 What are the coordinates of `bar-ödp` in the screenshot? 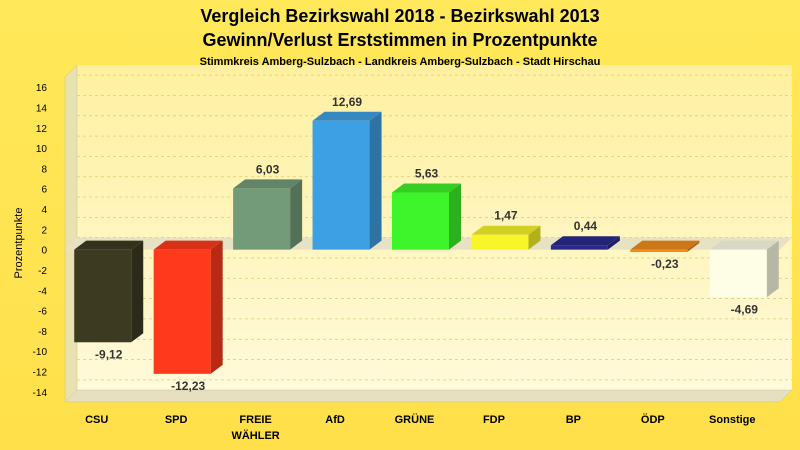 It's located at (665, 246).